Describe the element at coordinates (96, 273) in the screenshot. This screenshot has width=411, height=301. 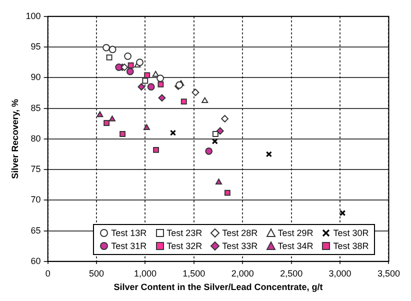
I see `x-tick-label: 500` at that location.